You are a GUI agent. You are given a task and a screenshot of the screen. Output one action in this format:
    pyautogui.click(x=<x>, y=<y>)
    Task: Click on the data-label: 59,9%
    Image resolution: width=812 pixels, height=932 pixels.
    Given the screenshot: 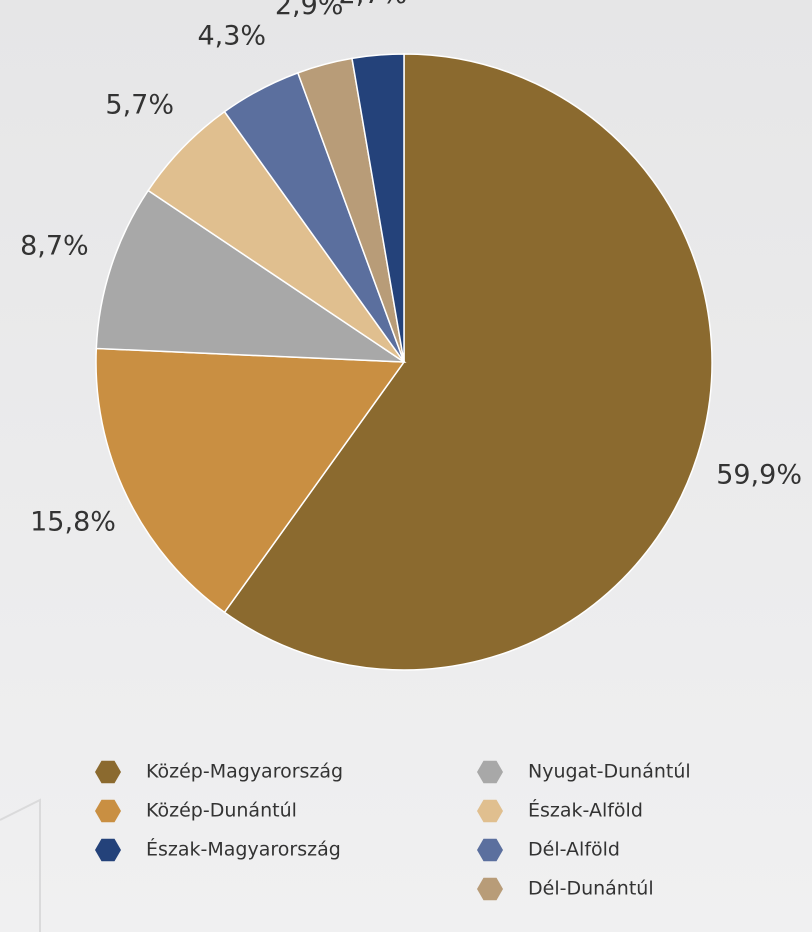 What is the action you would take?
    pyautogui.click(x=759, y=475)
    